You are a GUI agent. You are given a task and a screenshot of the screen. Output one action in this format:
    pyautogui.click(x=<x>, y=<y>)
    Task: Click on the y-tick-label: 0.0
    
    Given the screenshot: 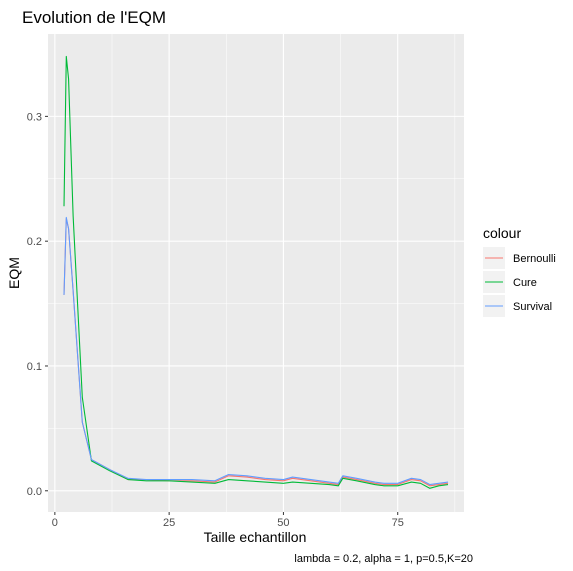 What is the action you would take?
    pyautogui.click(x=34, y=492)
    